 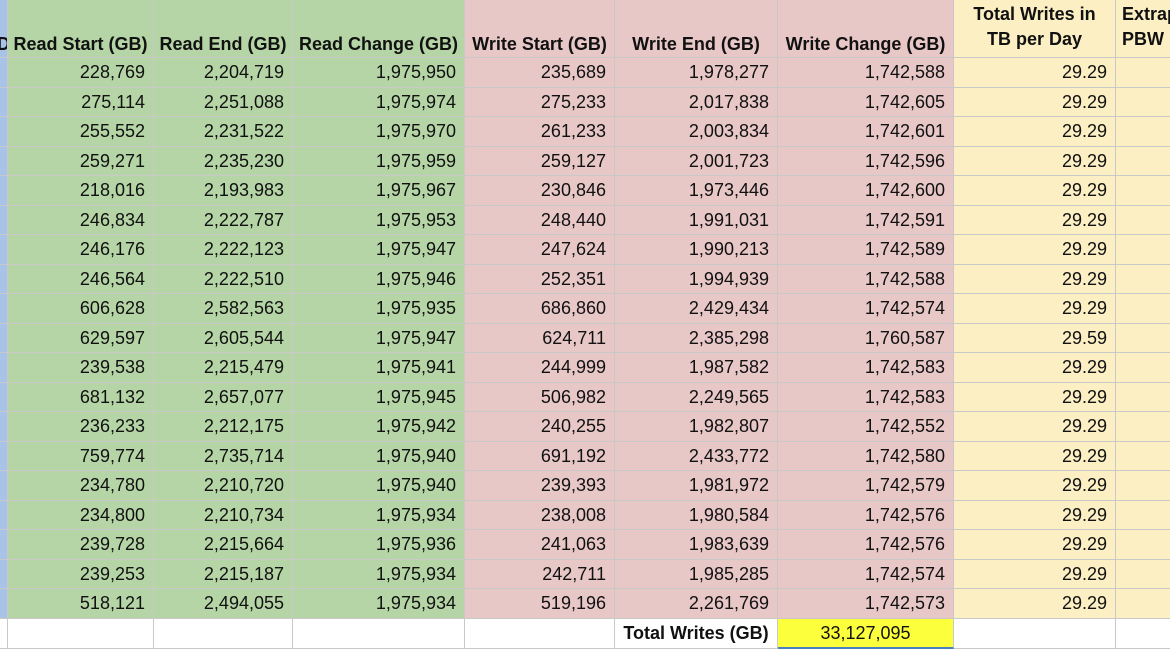 I want to click on totals-cell-read-end, so click(x=223, y=633).